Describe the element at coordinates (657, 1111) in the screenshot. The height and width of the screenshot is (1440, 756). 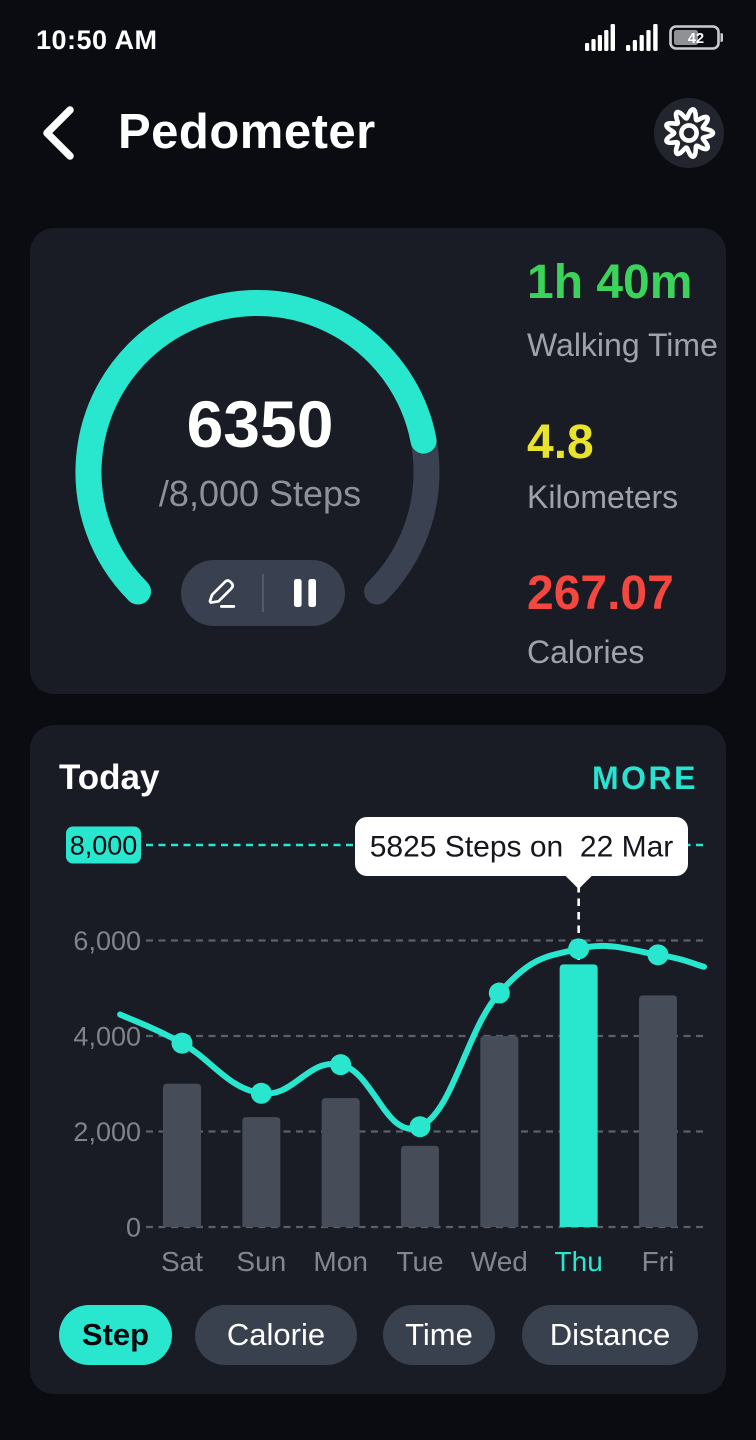
I see `bar-fri` at that location.